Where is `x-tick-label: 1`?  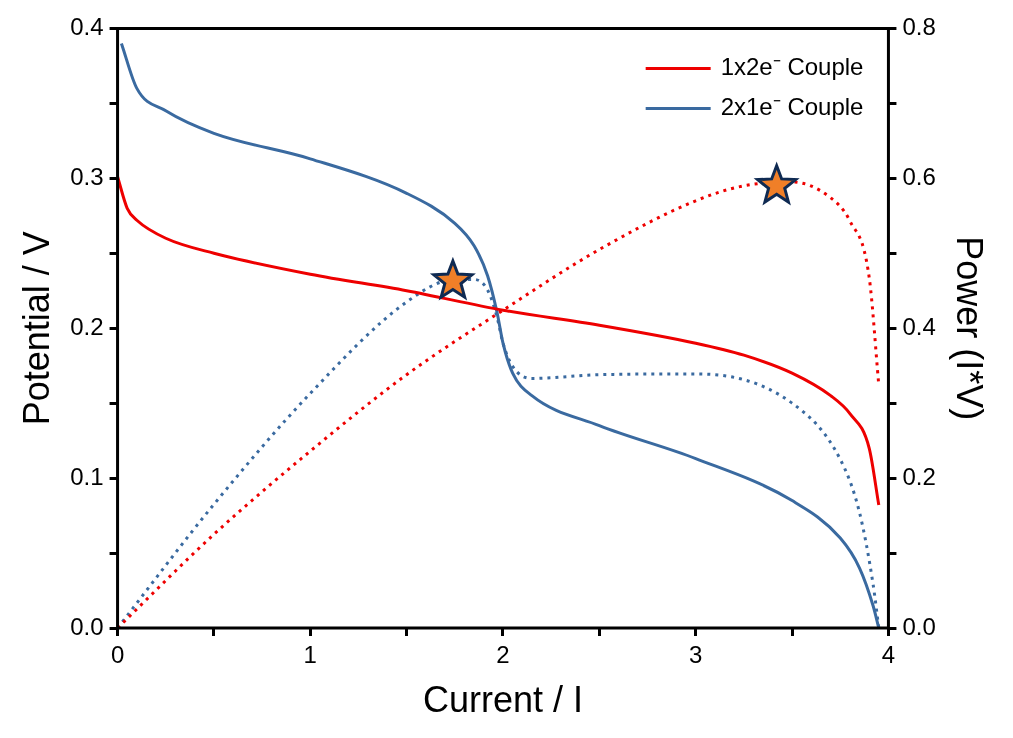 x-tick-label: 1 is located at coordinates (310, 655).